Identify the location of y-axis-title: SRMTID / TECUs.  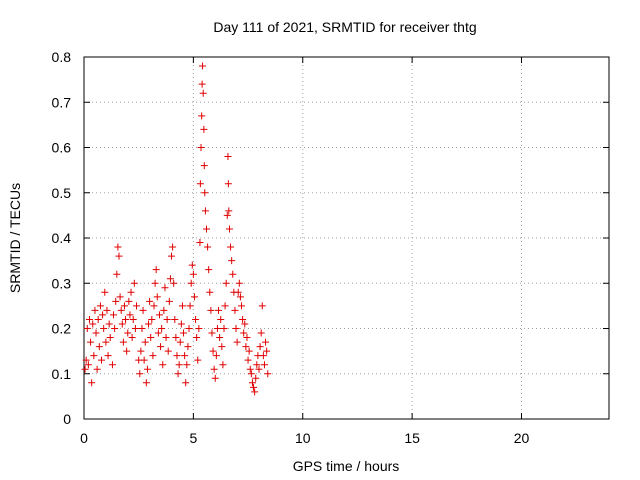
(15, 238).